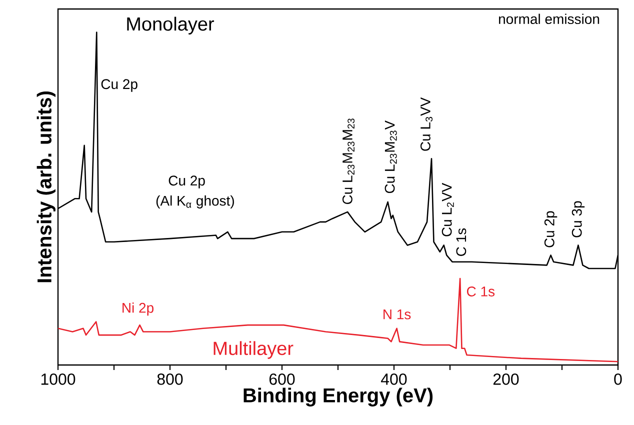 The width and height of the screenshot is (634, 425). Describe the element at coordinates (348, 161) in the screenshot. I see `annotation: Cu L$_{23}$M$_{23}$M$_{23}$` at that location.